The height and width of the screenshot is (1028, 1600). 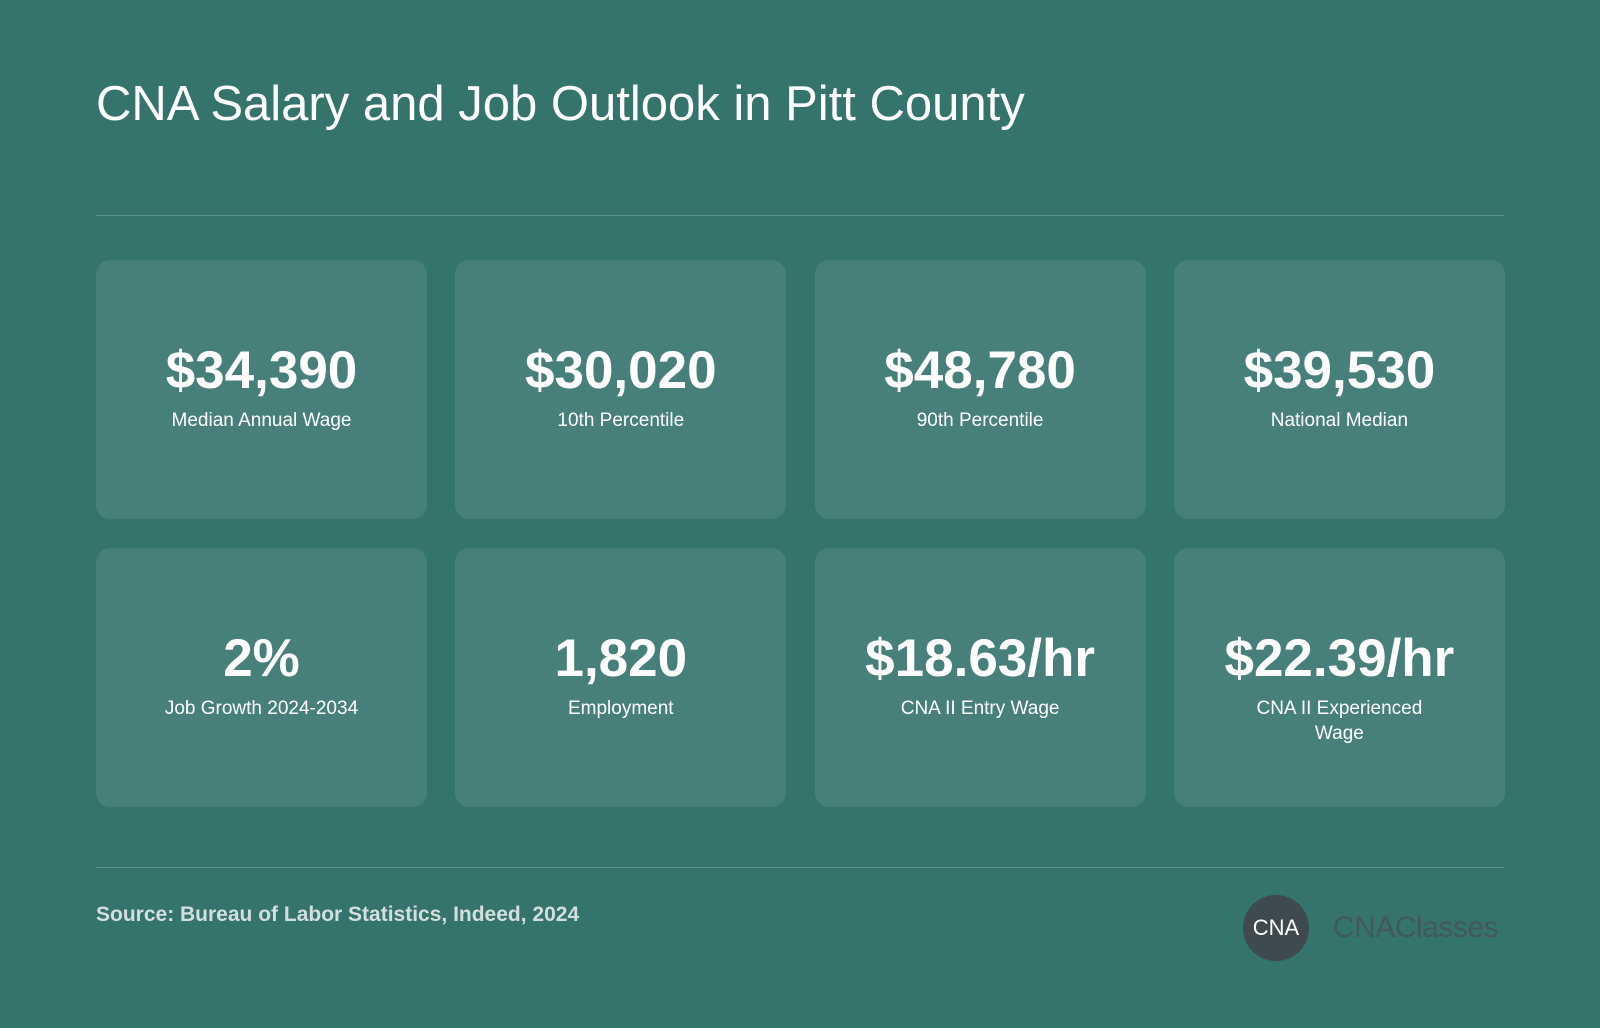 I want to click on stat-card: $22.39/hr CNA II Experienced Wage, so click(x=1339, y=677).